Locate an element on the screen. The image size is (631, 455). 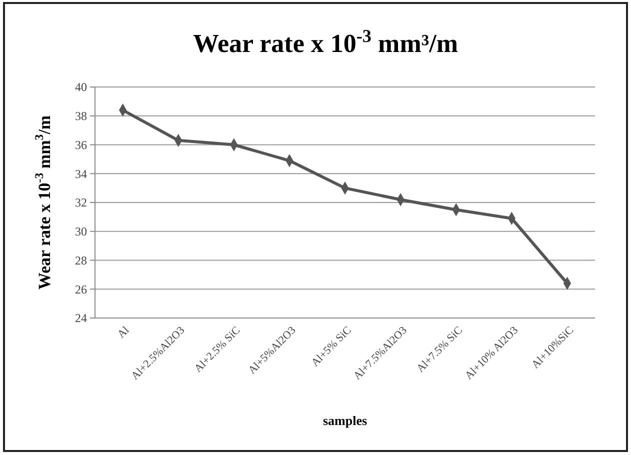
y-tick-label: 24 is located at coordinates (81, 318).